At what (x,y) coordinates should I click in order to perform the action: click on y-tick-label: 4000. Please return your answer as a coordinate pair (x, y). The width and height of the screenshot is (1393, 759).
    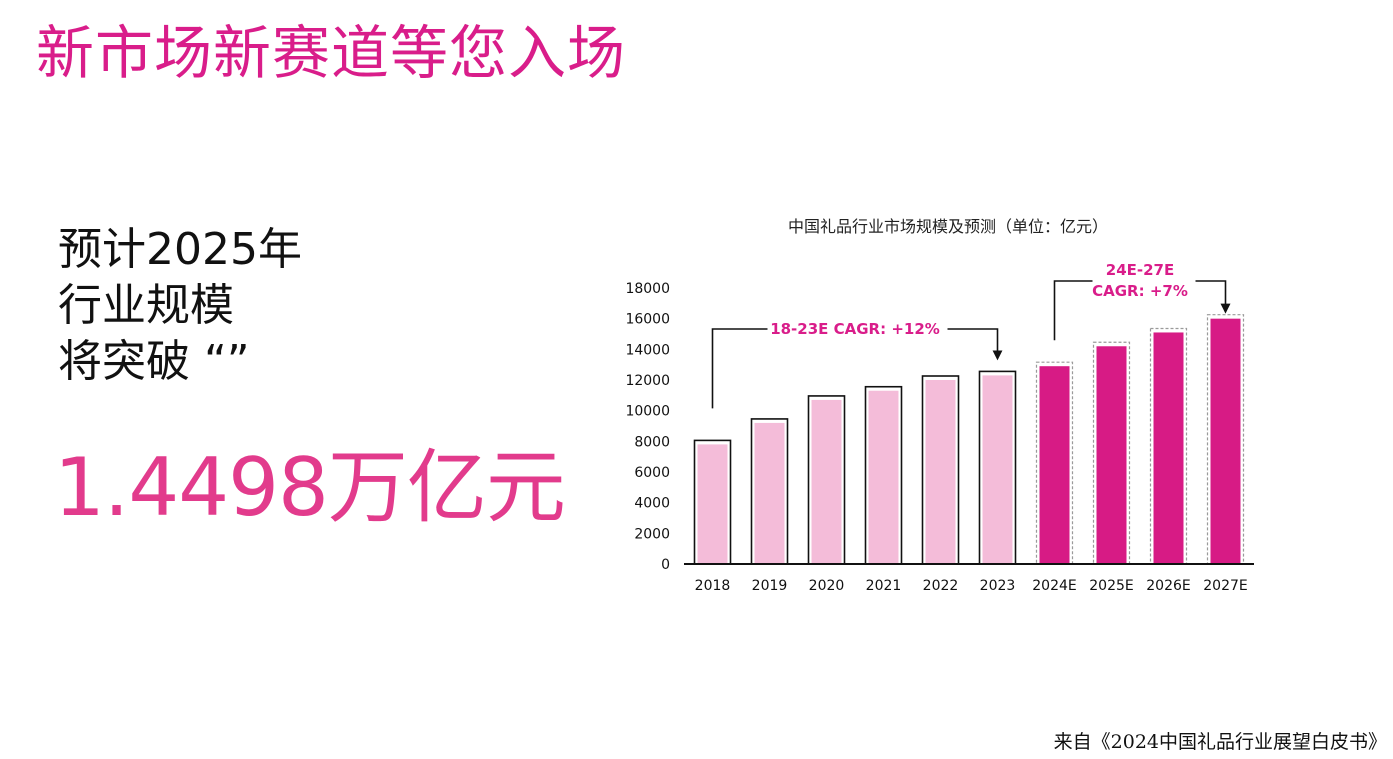
    Looking at the image, I should click on (652, 504).